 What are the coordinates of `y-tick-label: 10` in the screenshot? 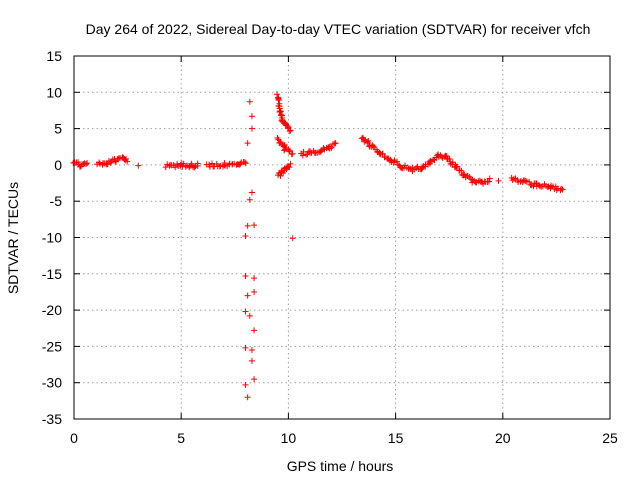 It's located at (54, 92).